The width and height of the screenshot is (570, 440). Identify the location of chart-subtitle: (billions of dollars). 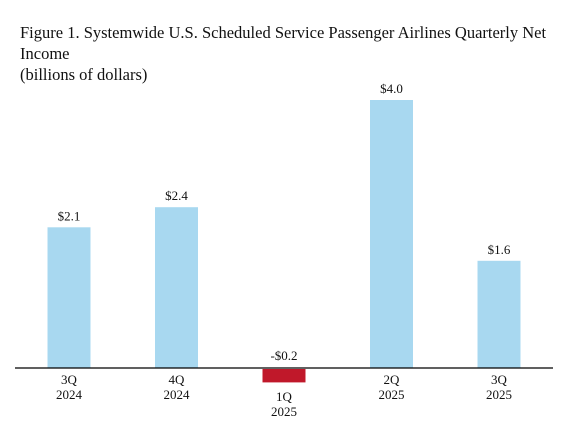
(84, 74).